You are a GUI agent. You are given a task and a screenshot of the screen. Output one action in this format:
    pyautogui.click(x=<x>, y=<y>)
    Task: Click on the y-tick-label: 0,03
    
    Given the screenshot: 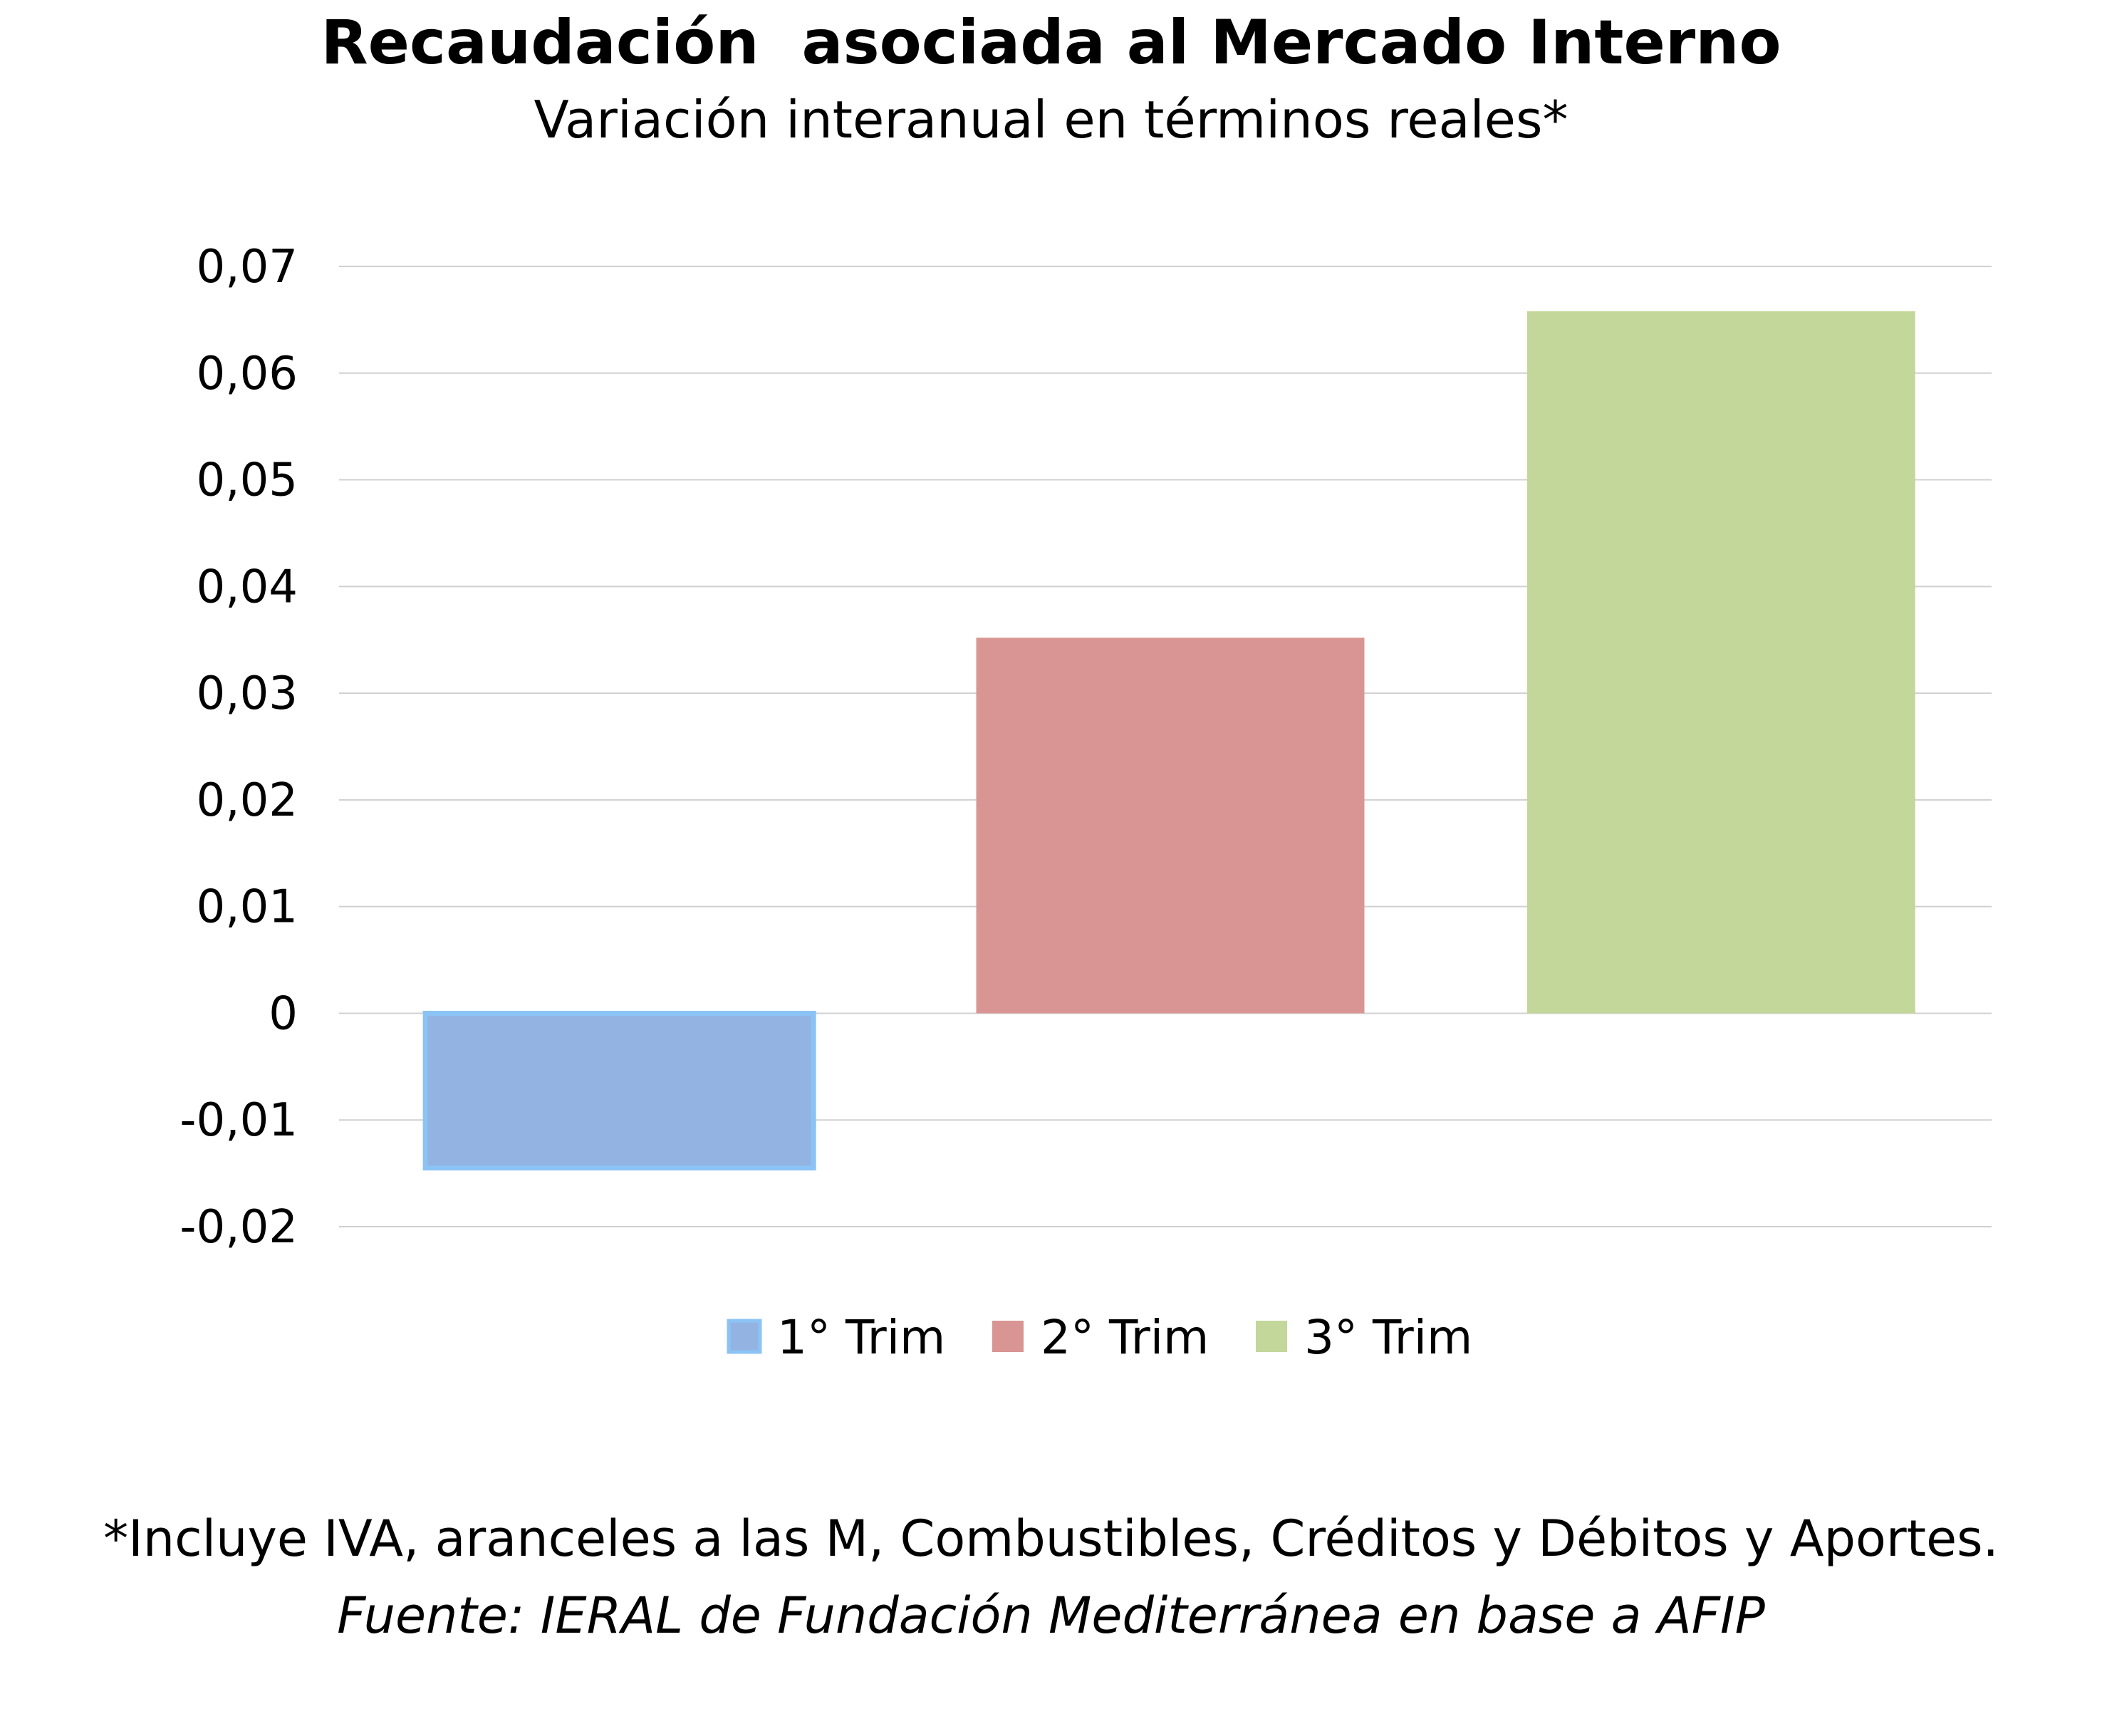 What is the action you would take?
    pyautogui.click(x=248, y=693)
    